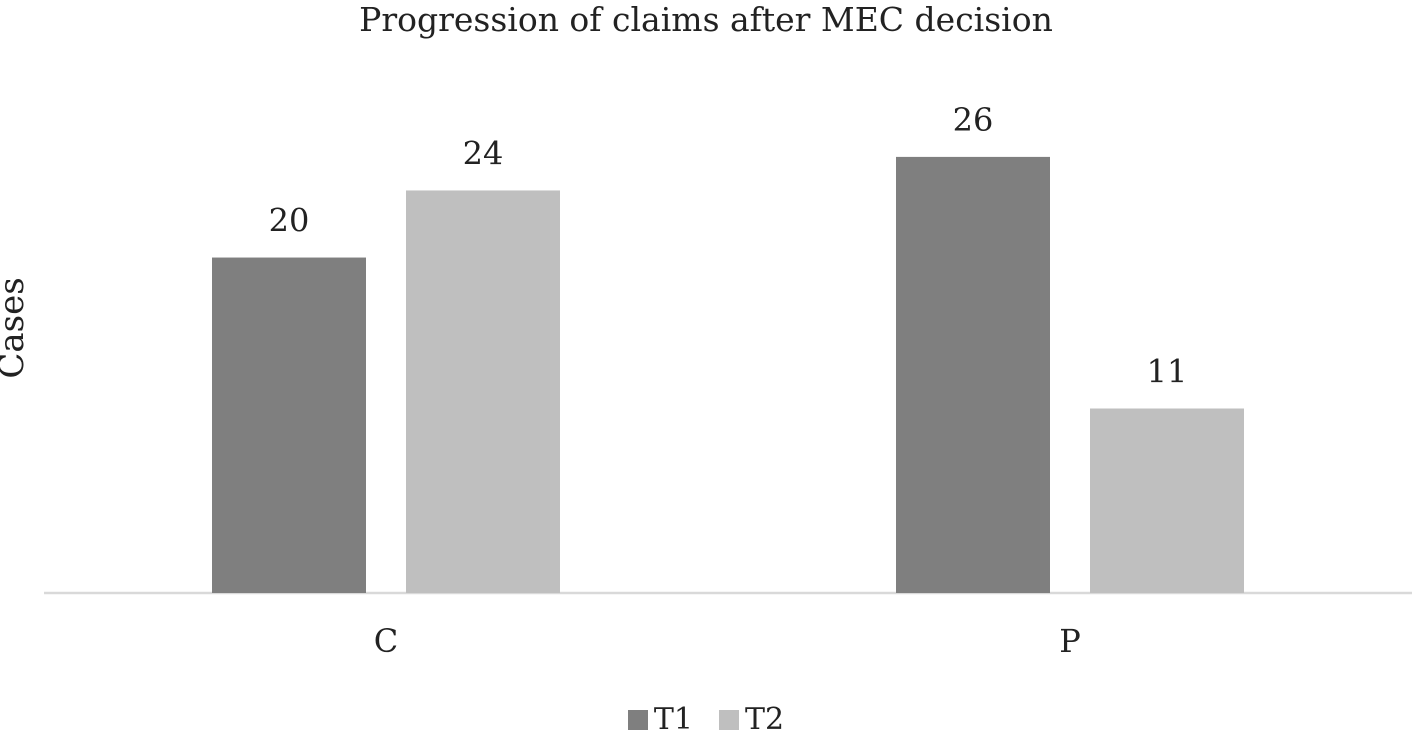 This screenshot has height=738, width=1412. I want to click on chart-title: Progression of claims after MEC decision, so click(706, 19).